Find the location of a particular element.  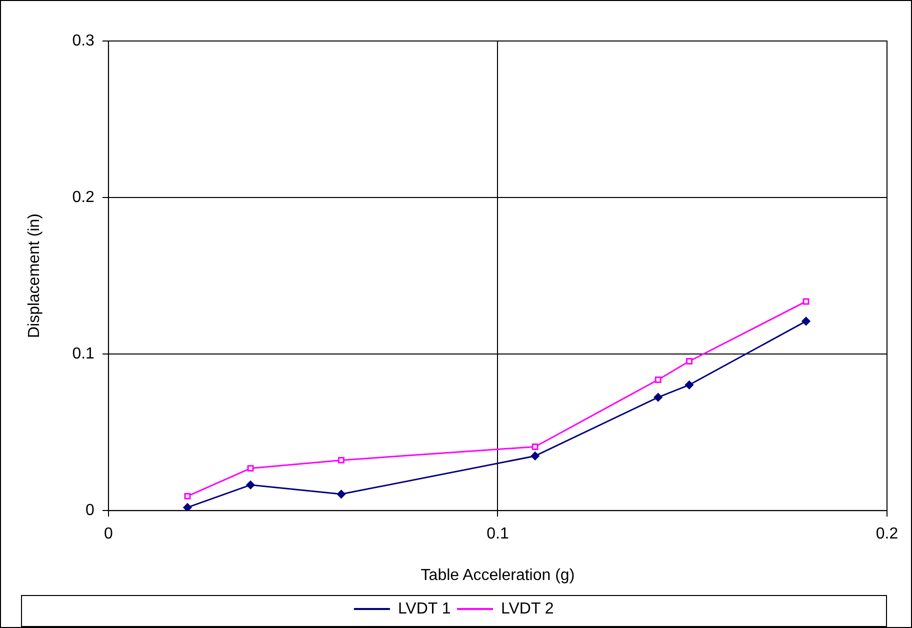

legend-label: LVDT 2 is located at coordinates (527, 609).